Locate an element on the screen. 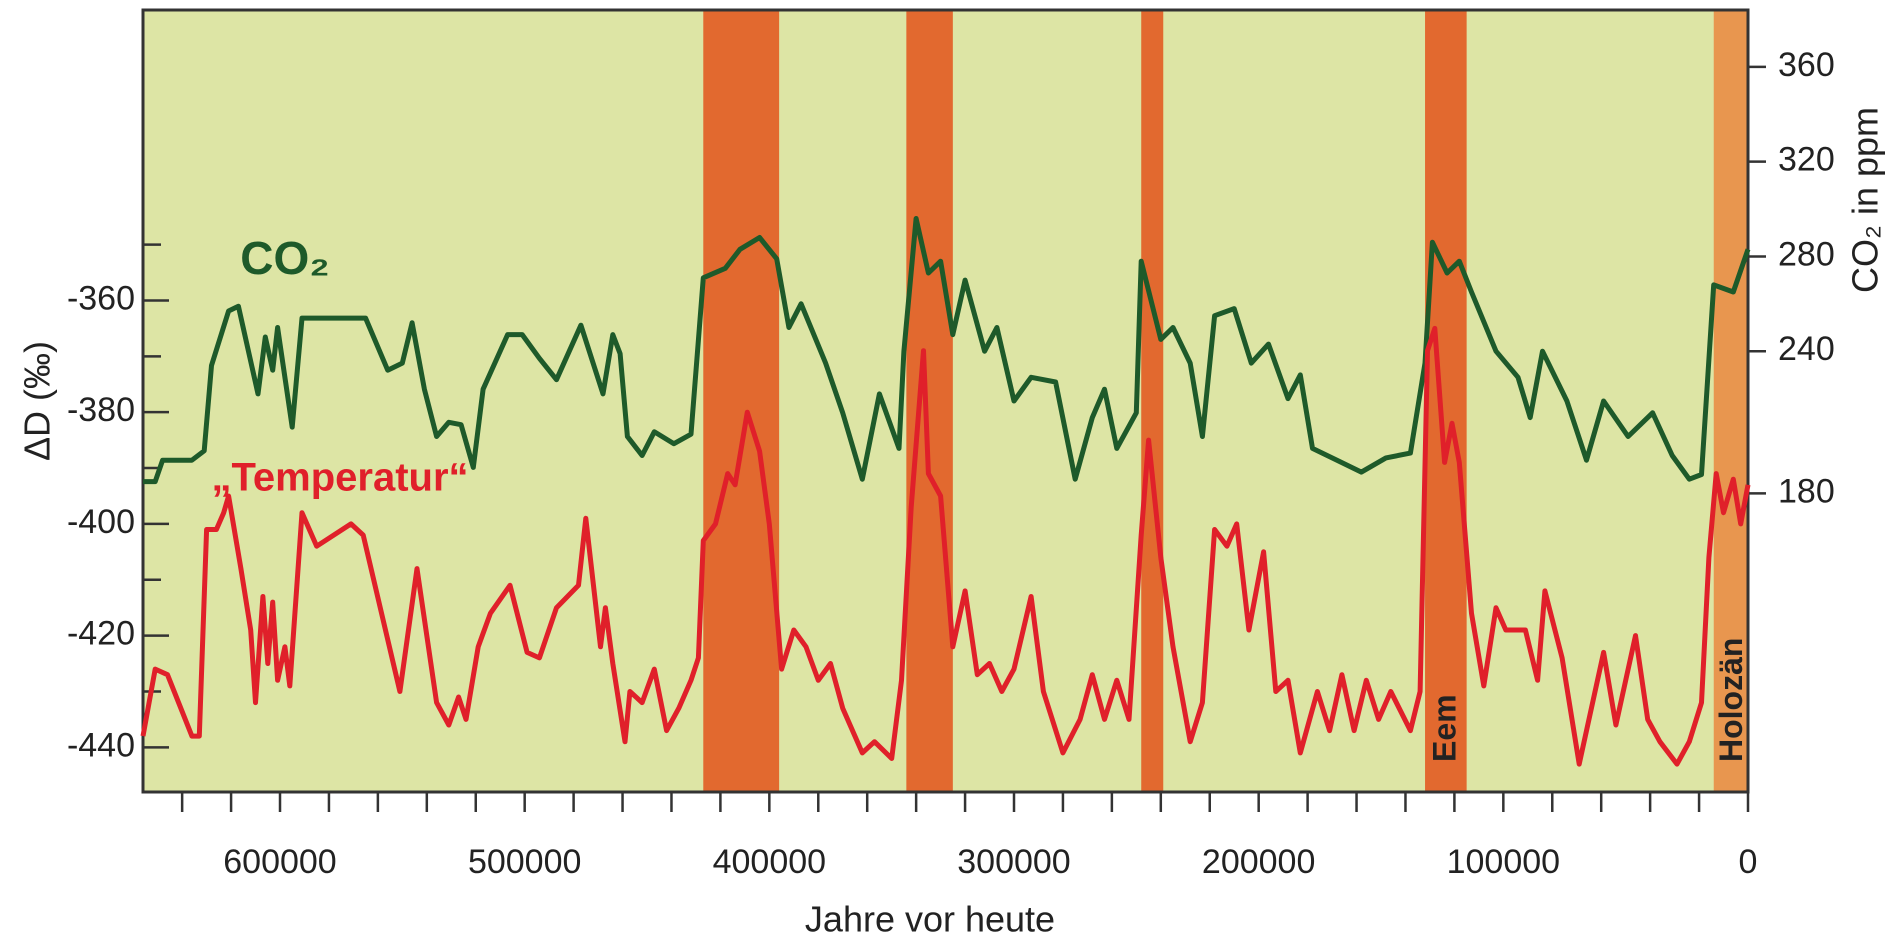  y-tick-label: -400 is located at coordinates (101, 522).